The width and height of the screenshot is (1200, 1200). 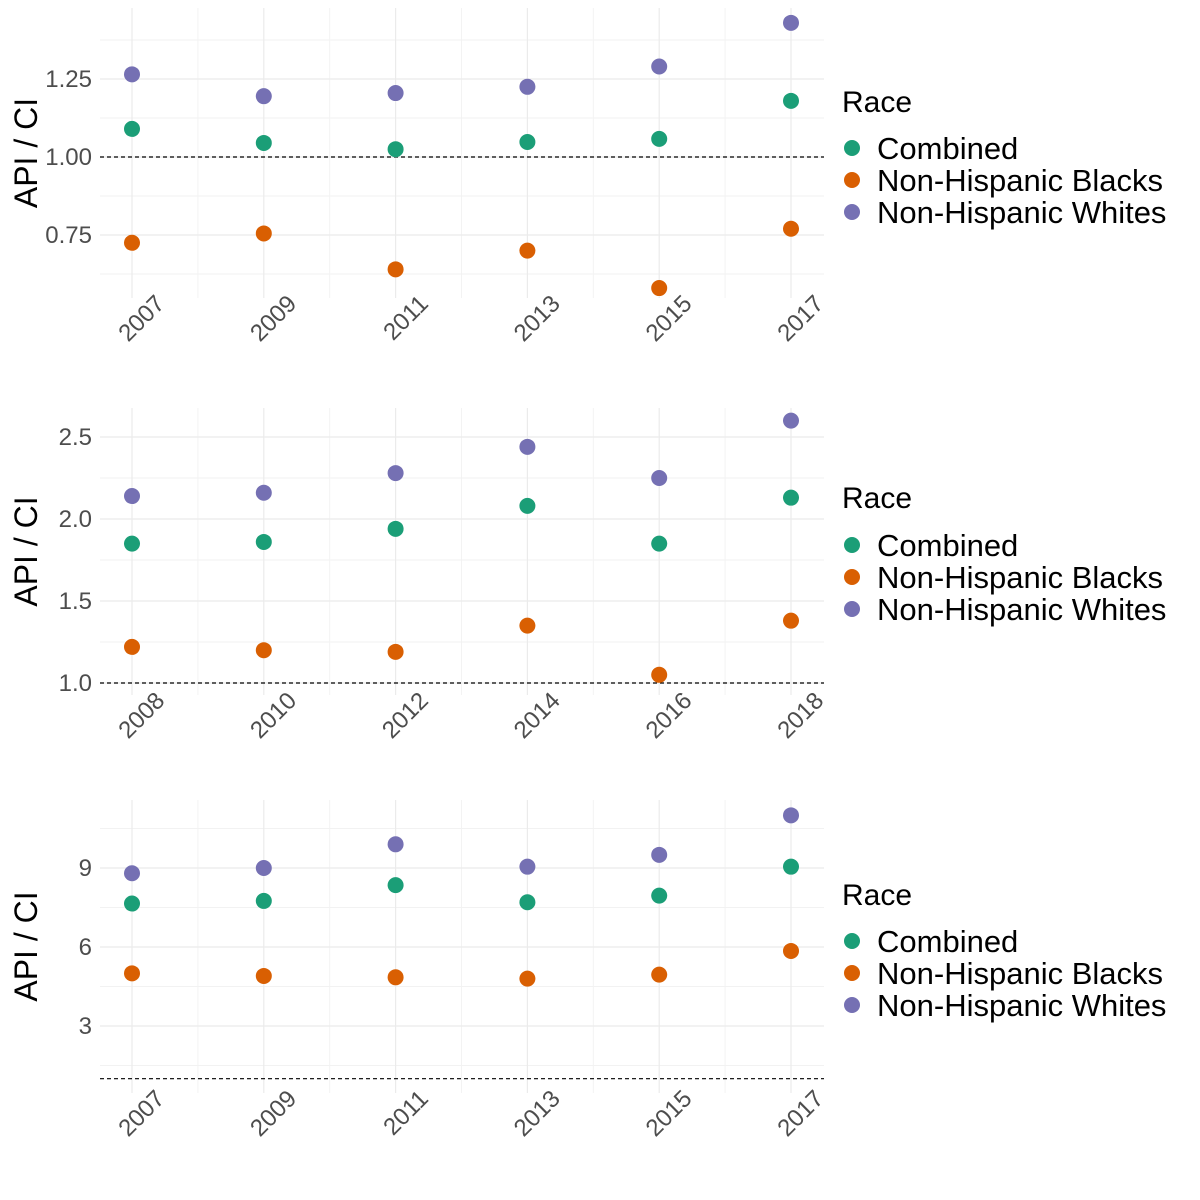 What do you see at coordinates (141, 715) in the screenshot?
I see `x-tick-label: 2008` at bounding box center [141, 715].